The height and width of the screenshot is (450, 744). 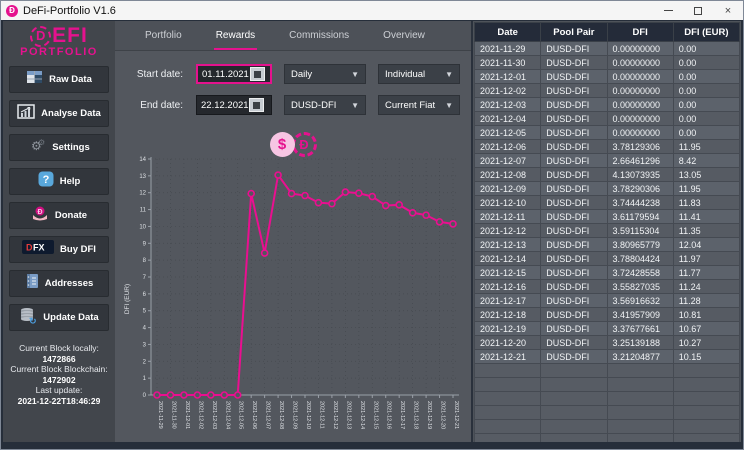 I want to click on column-header: DFI, so click(x=640, y=32).